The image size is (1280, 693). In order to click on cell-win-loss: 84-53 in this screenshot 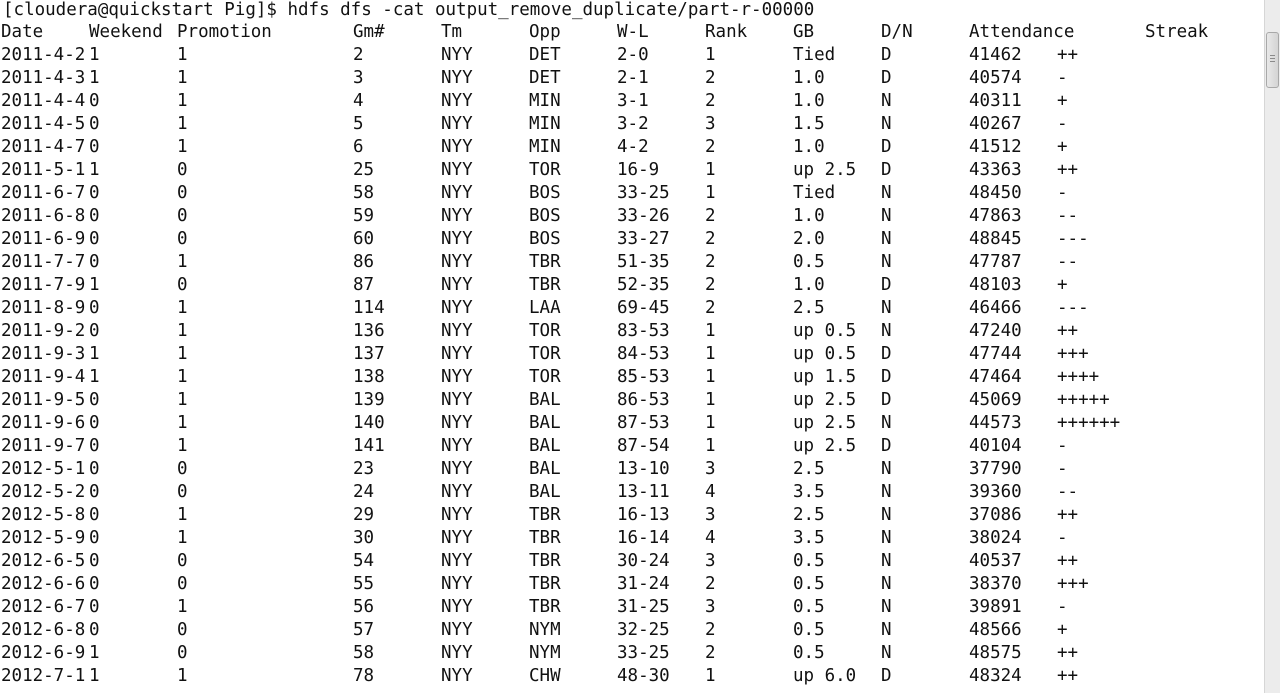, I will do `click(643, 354)`.